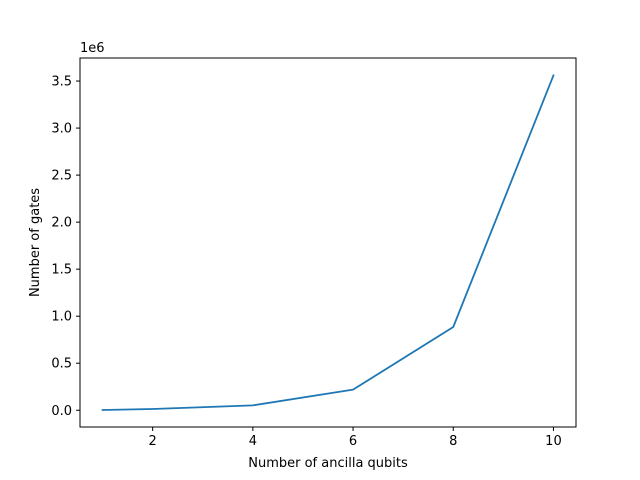 The image size is (640, 480). I want to click on y-axis-ticks: 0.0 0.5 1.0 1.5 2.0 2.5 3.0 3.5, so click(65, 247).